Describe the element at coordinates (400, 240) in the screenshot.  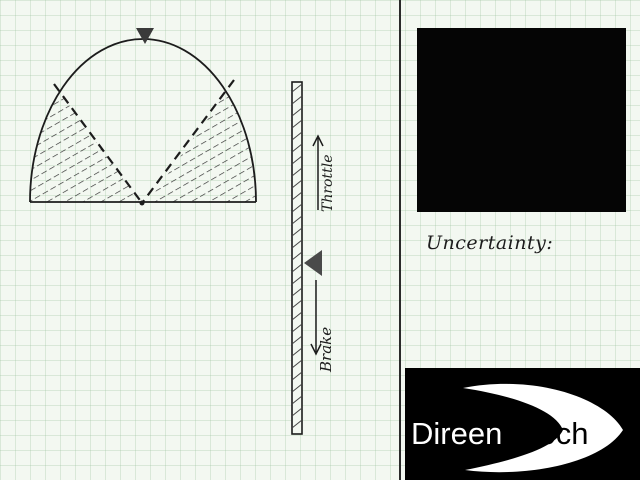
I see `page-divider` at that location.